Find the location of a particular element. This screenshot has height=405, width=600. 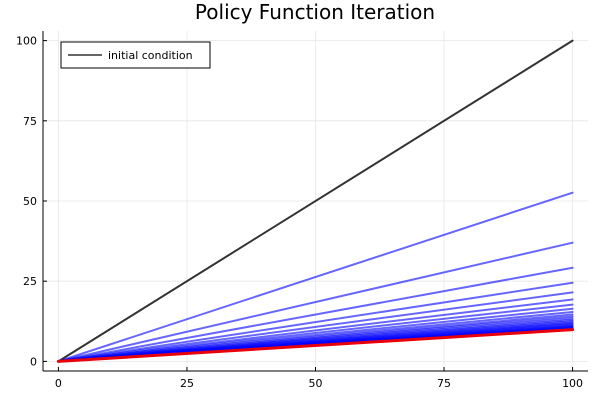

y-tick-label: 50 is located at coordinates (30, 201).